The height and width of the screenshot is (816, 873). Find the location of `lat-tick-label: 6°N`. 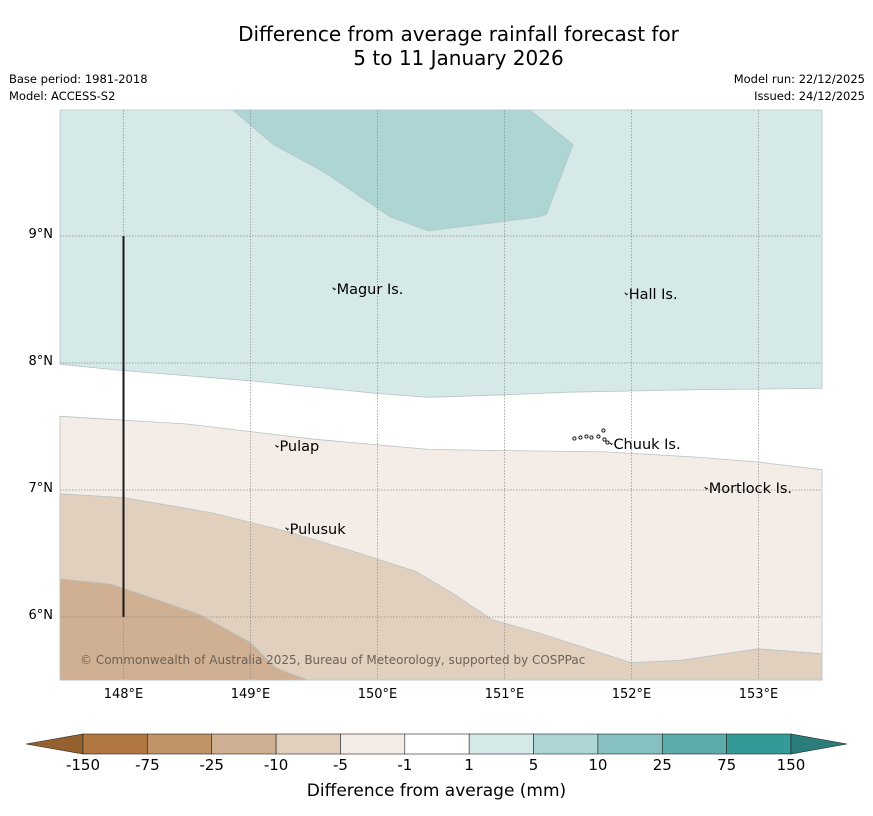

lat-tick-label: 6°N is located at coordinates (41, 615).